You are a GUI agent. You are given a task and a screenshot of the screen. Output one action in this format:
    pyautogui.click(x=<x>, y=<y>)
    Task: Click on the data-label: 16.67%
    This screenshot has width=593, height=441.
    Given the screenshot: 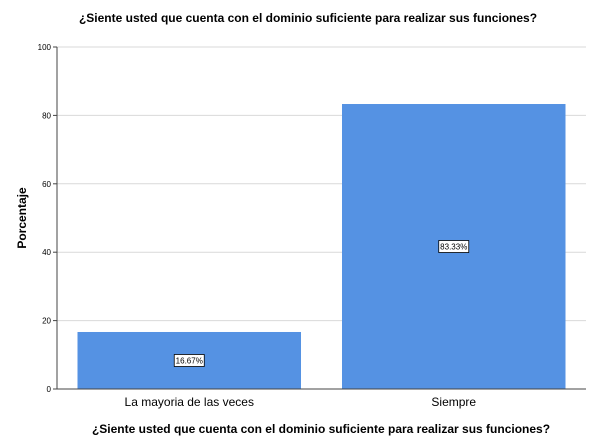 What is the action you would take?
    pyautogui.click(x=189, y=360)
    